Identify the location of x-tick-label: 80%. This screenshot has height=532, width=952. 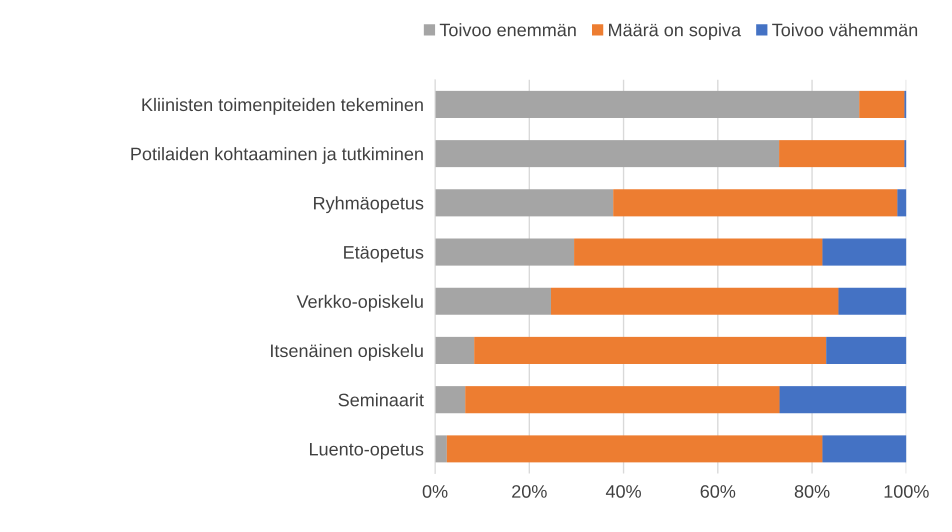
(812, 491).